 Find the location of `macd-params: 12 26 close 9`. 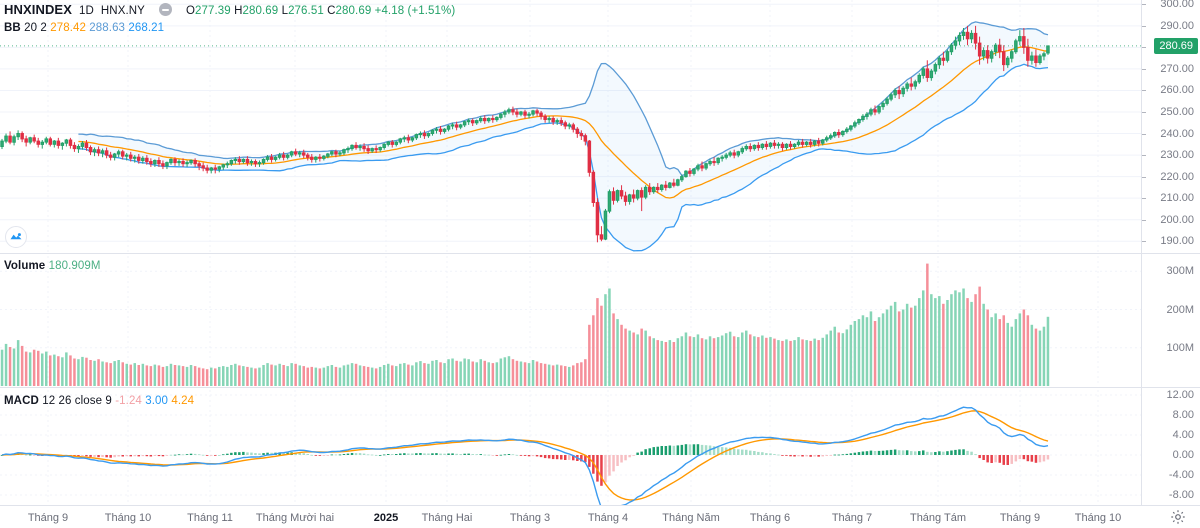

macd-params: 12 26 close 9 is located at coordinates (77, 401).